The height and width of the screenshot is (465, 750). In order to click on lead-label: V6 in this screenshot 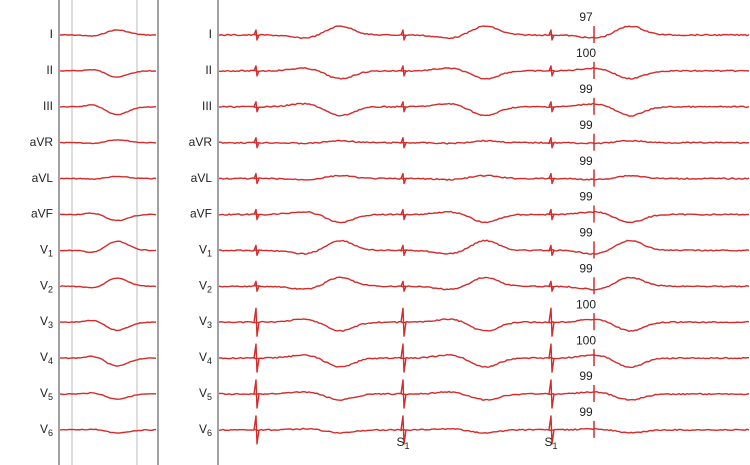, I will do `click(46, 430)`.